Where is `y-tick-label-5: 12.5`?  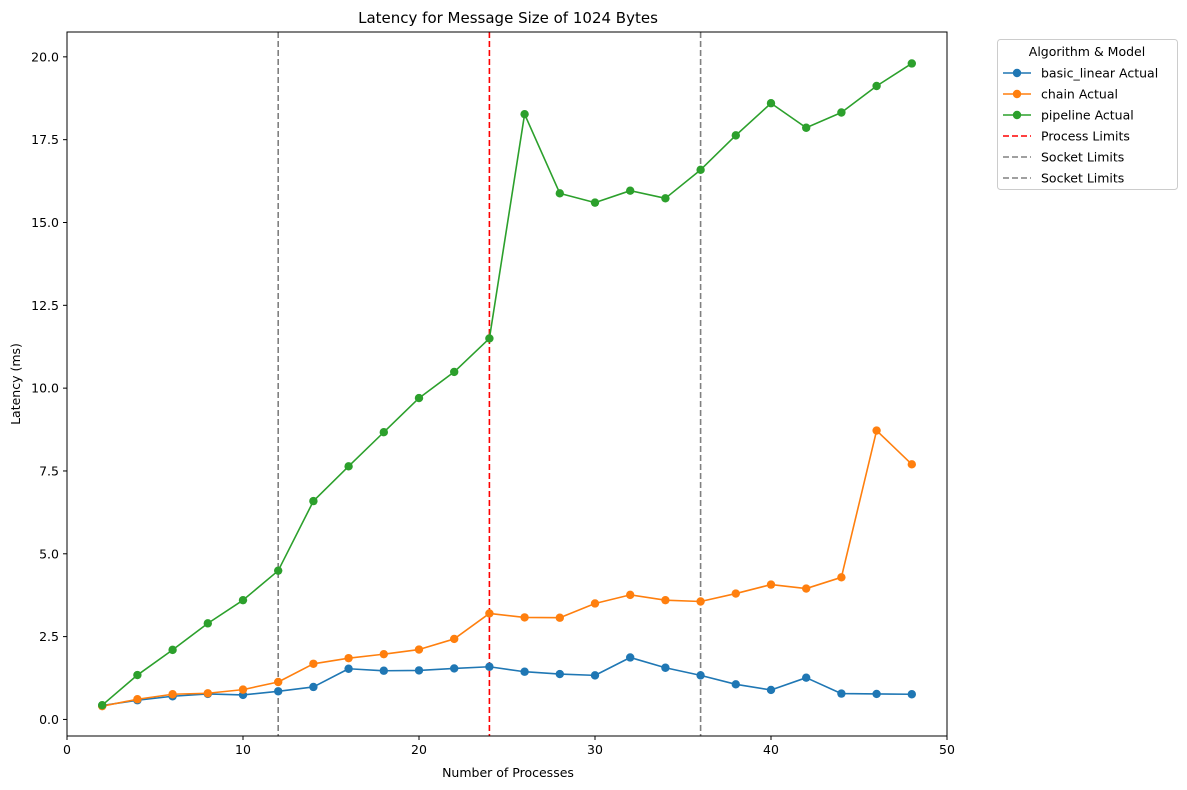
y-tick-label-5: 12.5 is located at coordinates (45, 305).